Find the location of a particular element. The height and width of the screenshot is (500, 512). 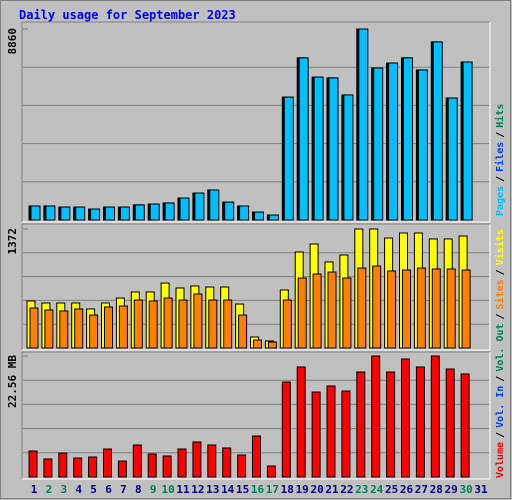

legend-label: Vol. In is located at coordinates (500, 407).